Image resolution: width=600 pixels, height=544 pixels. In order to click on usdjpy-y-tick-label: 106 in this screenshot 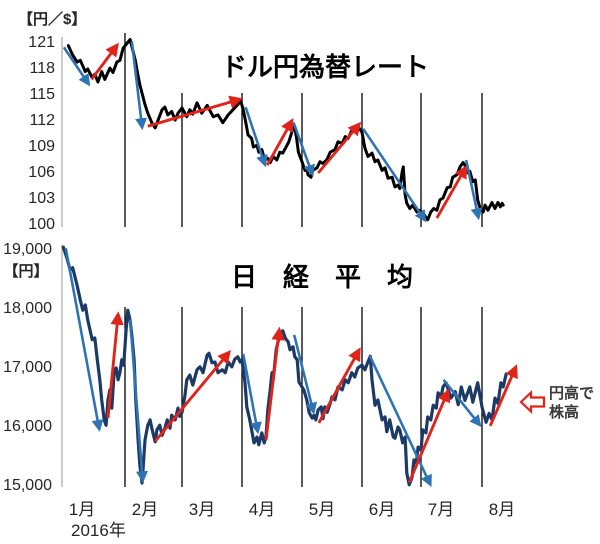, I will do `click(41, 172)`.